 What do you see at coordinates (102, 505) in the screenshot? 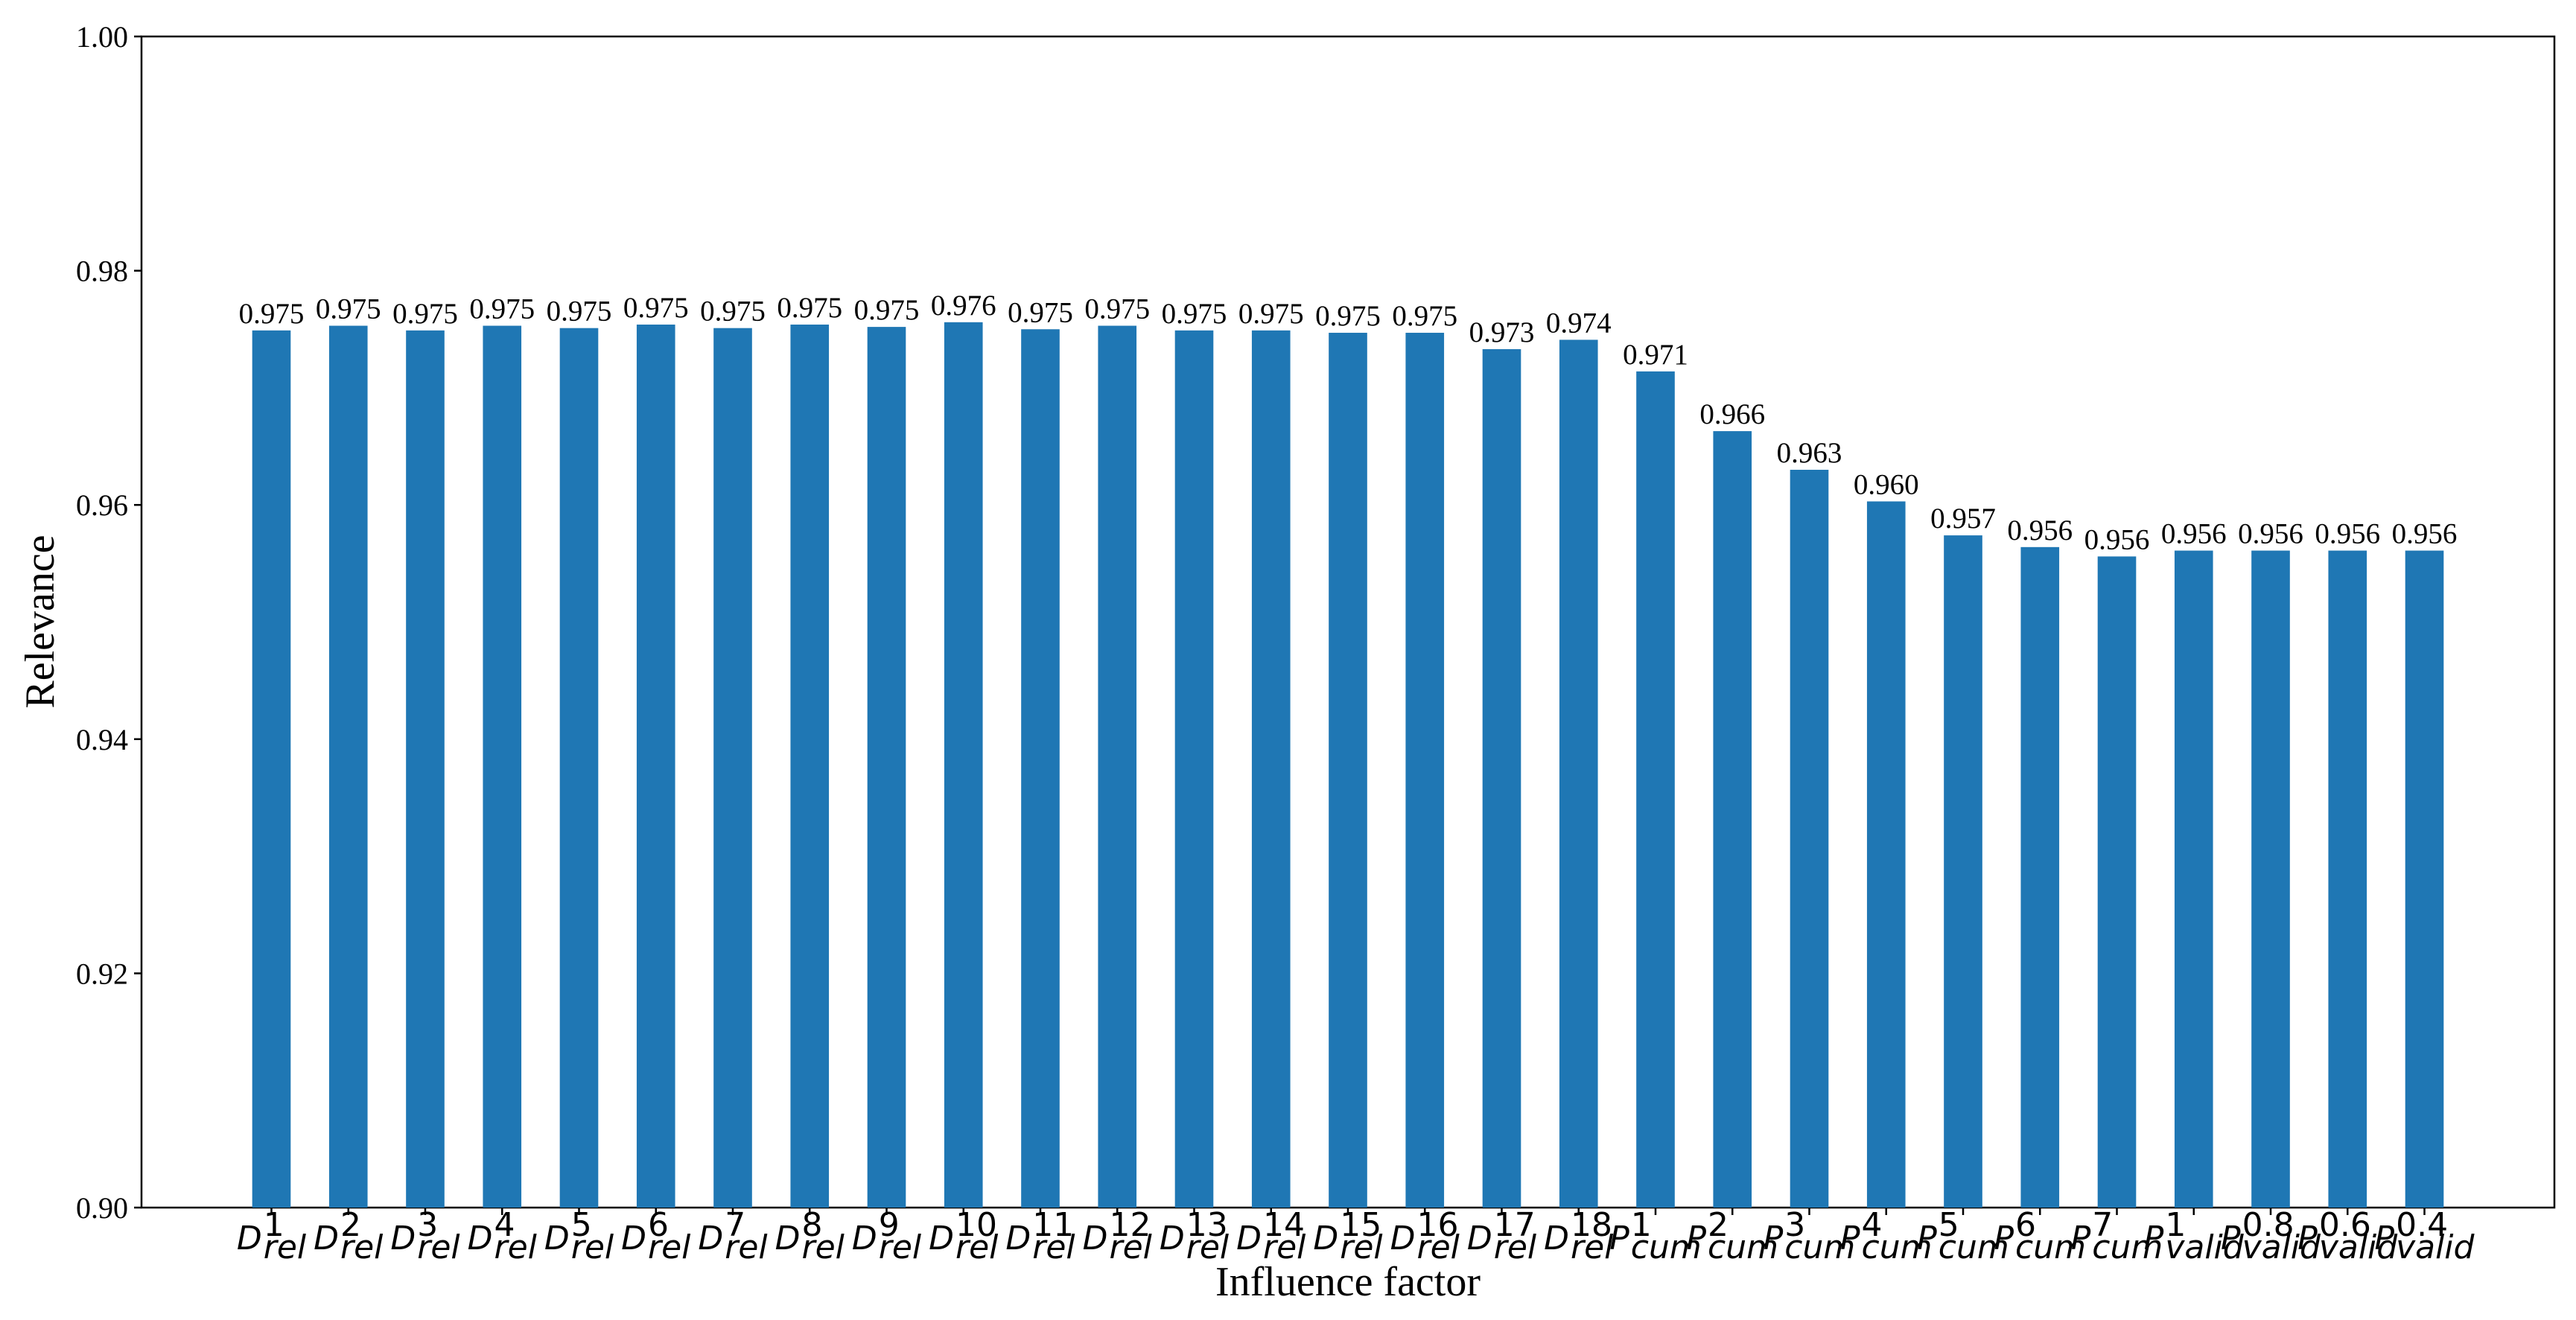
I see `y-tick-label: 0.96` at bounding box center [102, 505].